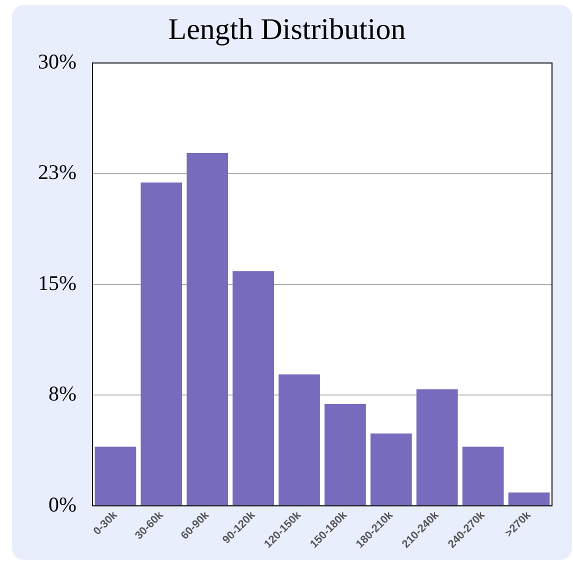  I want to click on y-tick-label: 15%, so click(57, 282).